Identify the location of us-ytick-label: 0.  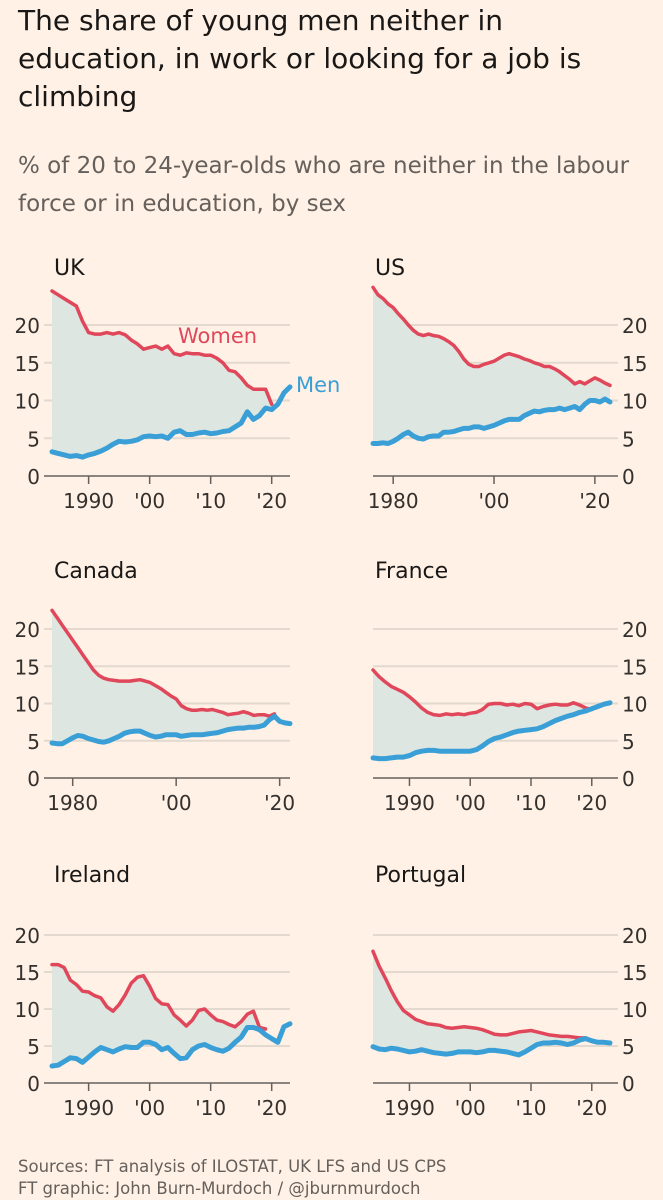
(628, 477).